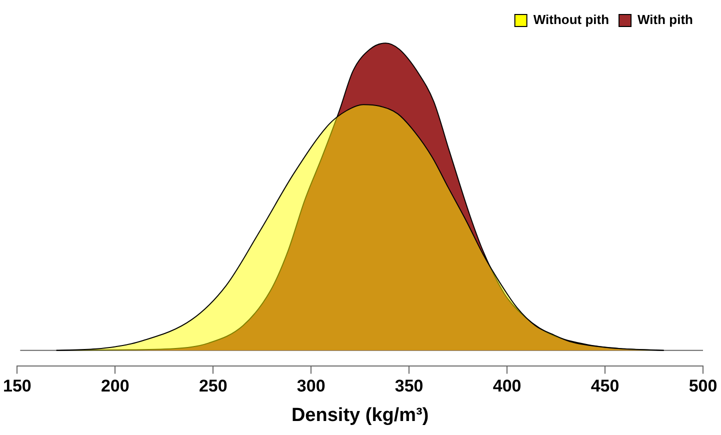 The width and height of the screenshot is (721, 435). I want to click on x-tick-label: 300, so click(311, 386).